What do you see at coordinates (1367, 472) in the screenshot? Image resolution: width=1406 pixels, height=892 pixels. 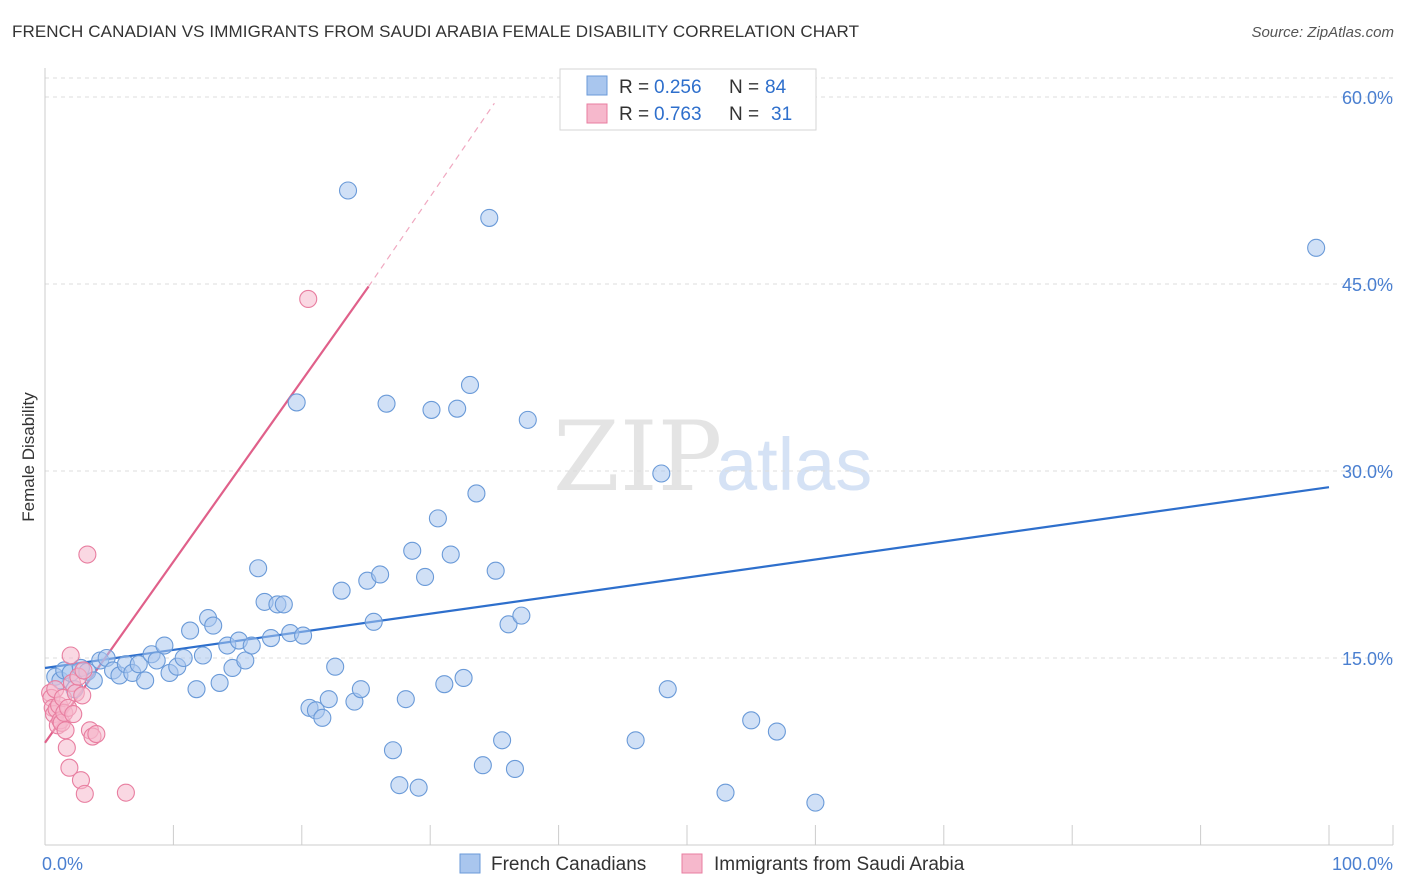 I see `y-tick-label-30: 30.0%` at bounding box center [1367, 472].